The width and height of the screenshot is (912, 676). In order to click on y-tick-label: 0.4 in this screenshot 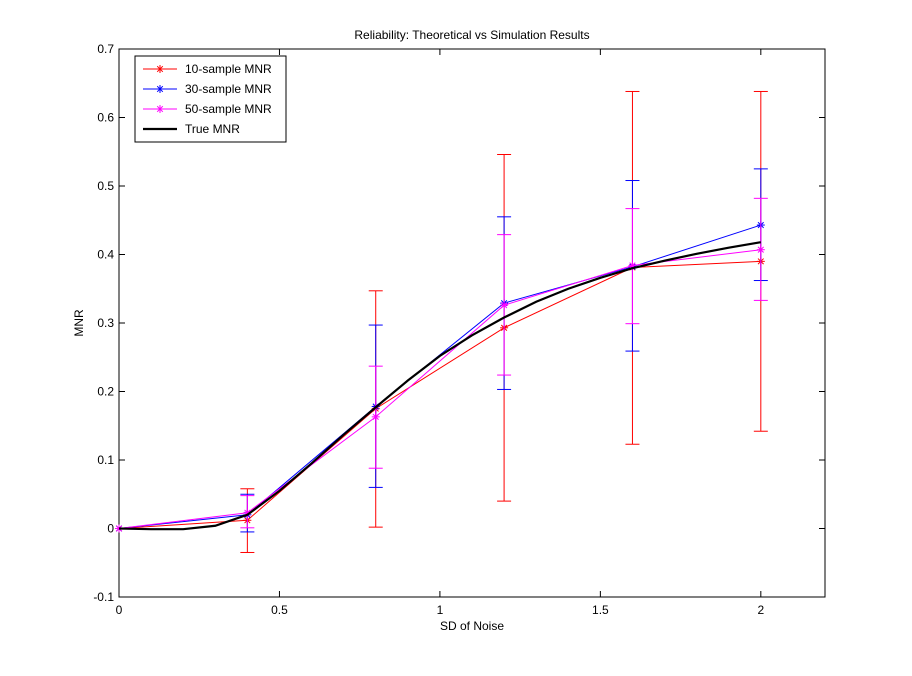, I will do `click(105, 255)`.